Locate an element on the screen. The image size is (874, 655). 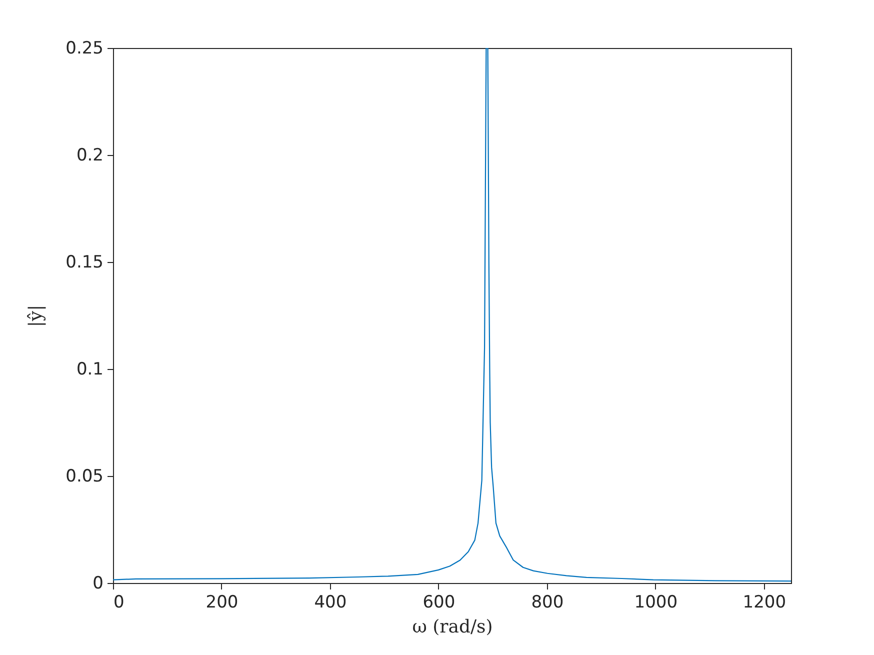
x-tick-label: 0 is located at coordinates (119, 602).